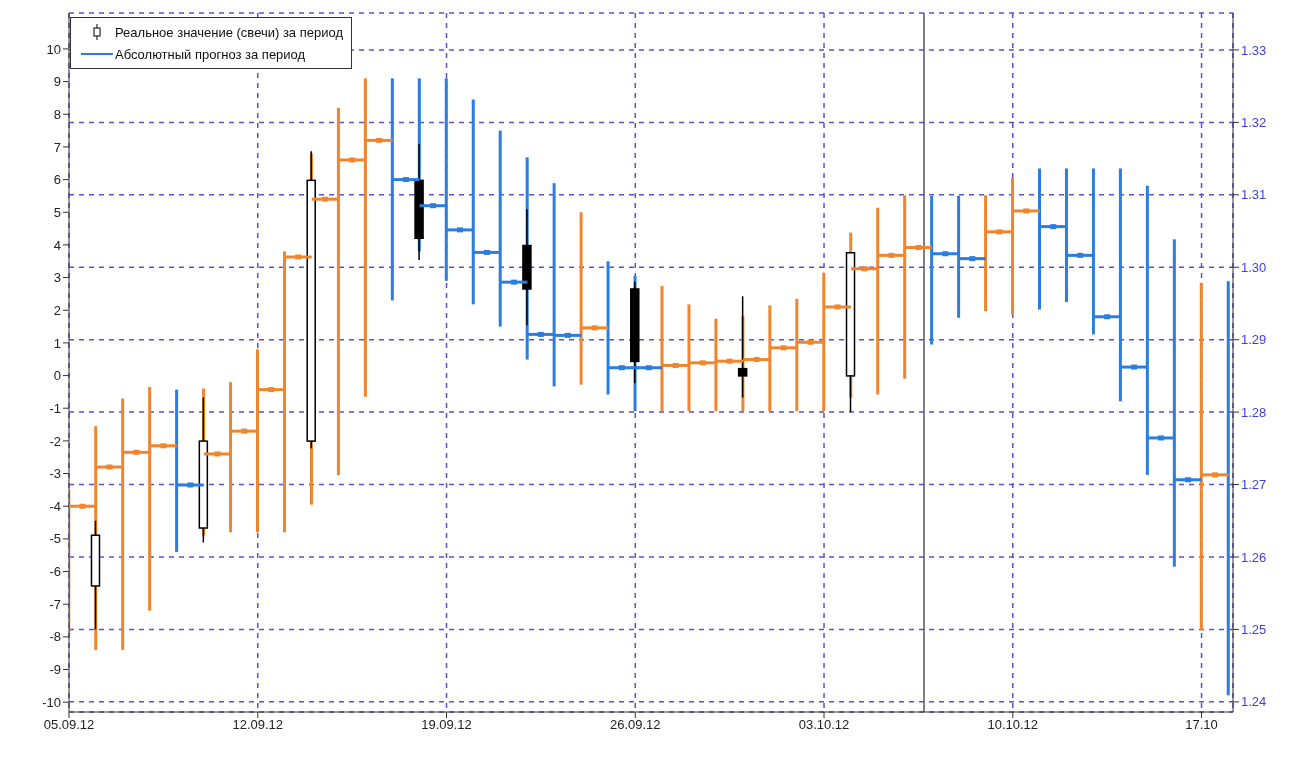  I want to click on x-tick-label: 17.10, so click(1201, 725).